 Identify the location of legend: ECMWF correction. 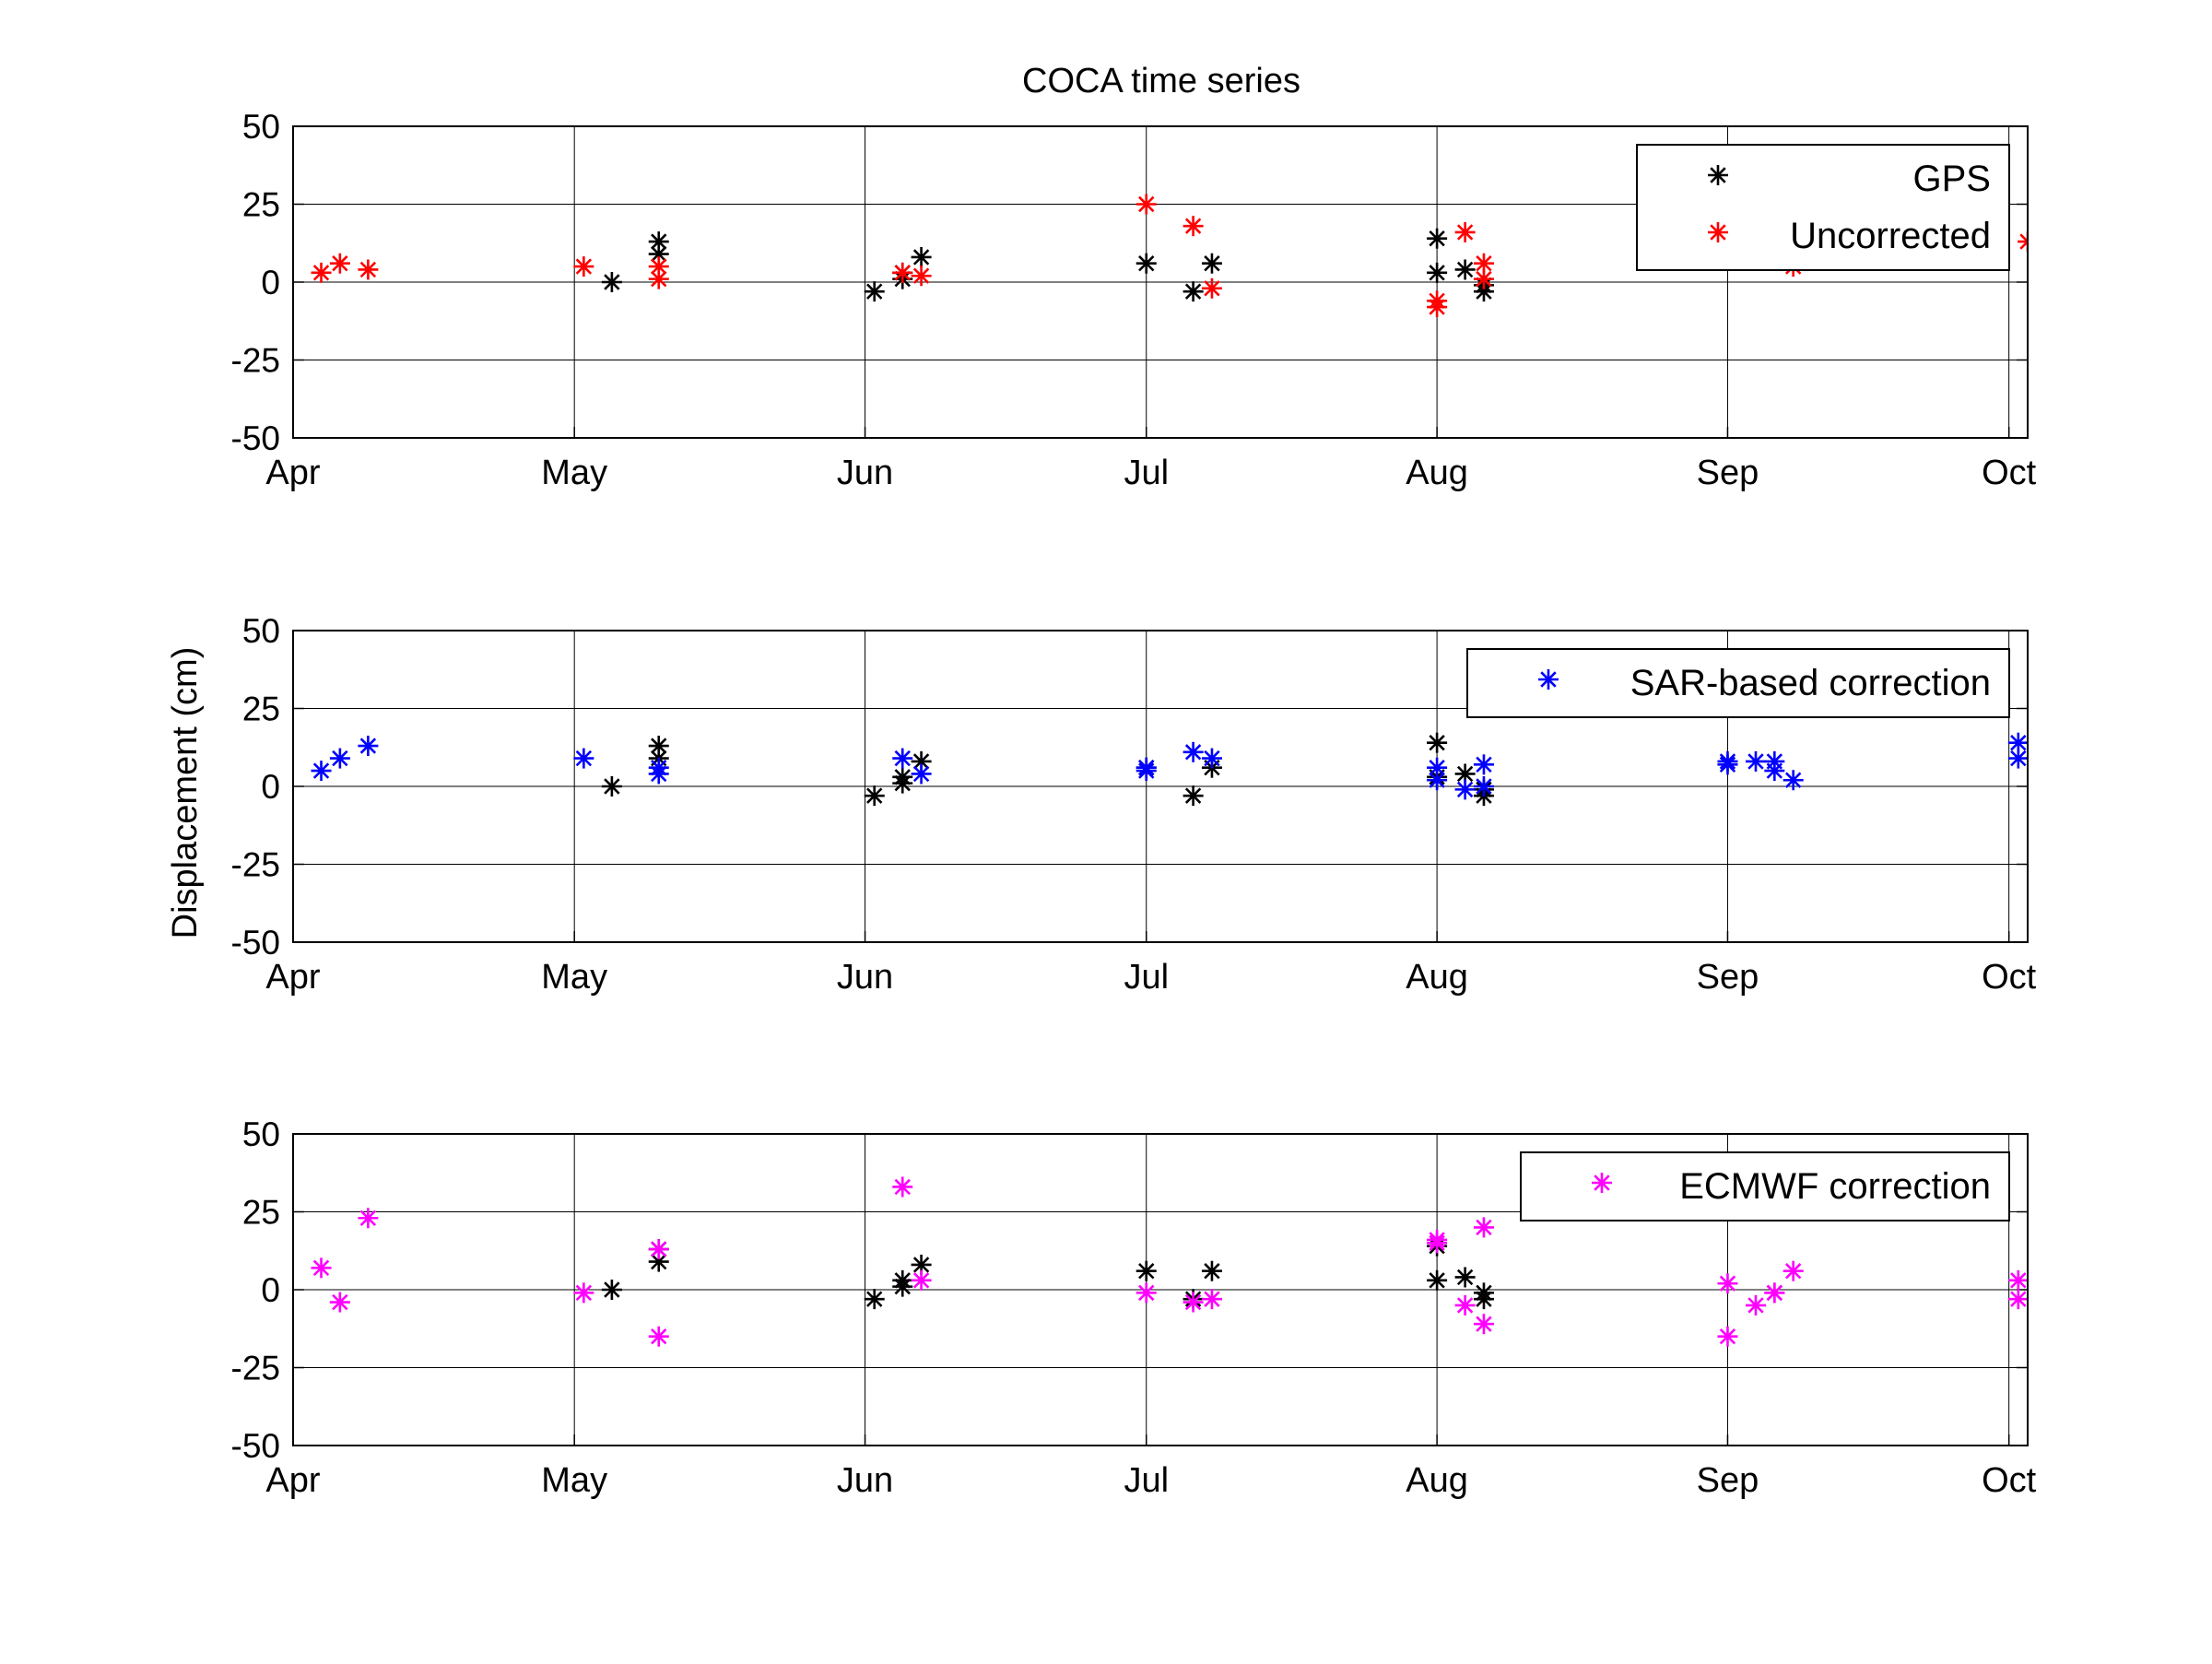
(1765, 1186).